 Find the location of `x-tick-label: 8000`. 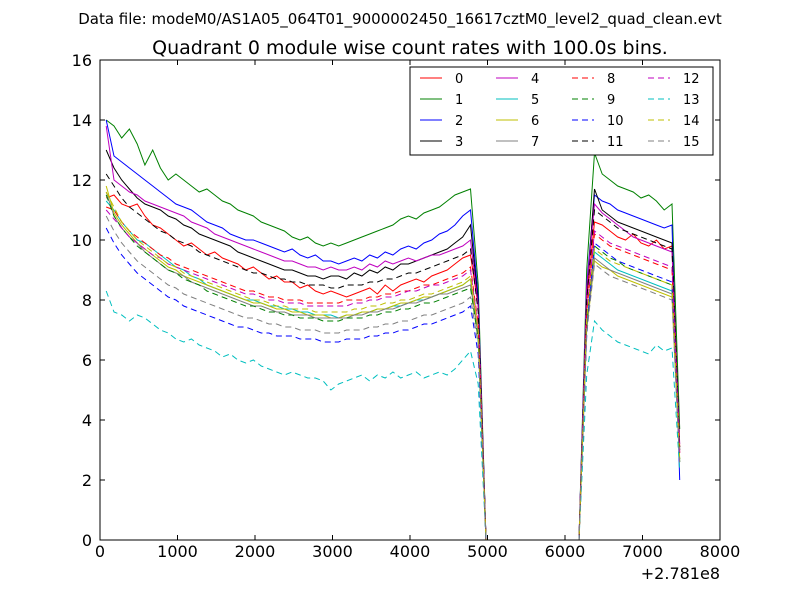

x-tick-label: 8000 is located at coordinates (720, 551).